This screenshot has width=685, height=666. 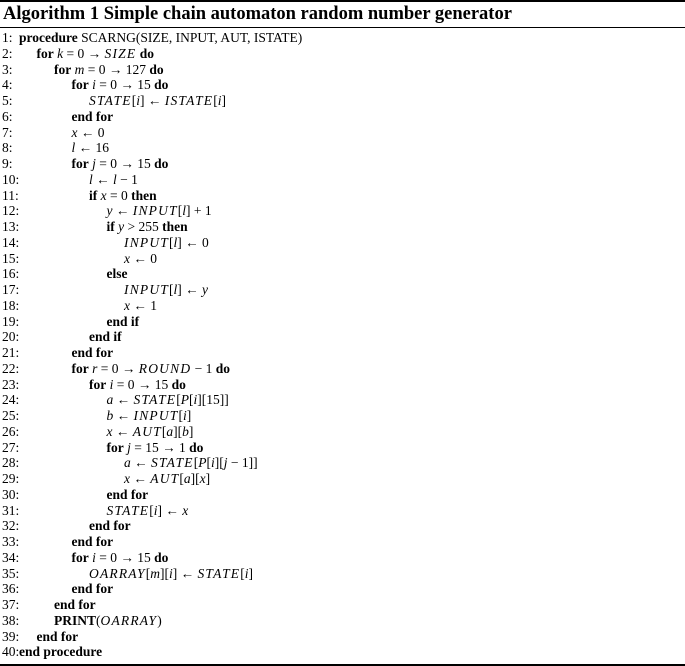 I want to click on keyword: end procedure, so click(x=61, y=652).